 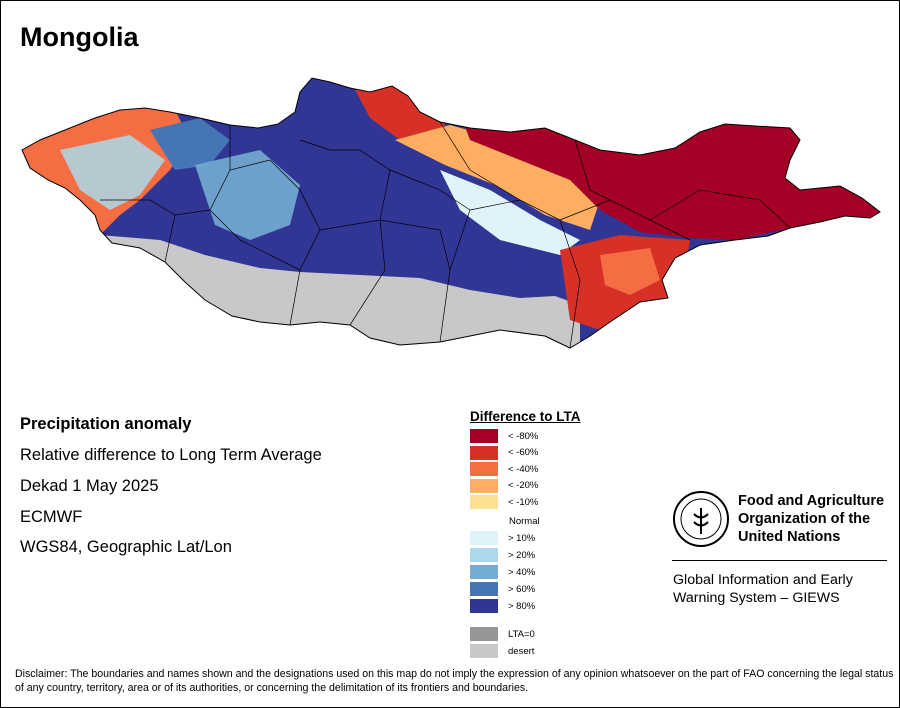 What do you see at coordinates (502, 589) in the screenshot?
I see `legend-item-wet-3: > 60%` at bounding box center [502, 589].